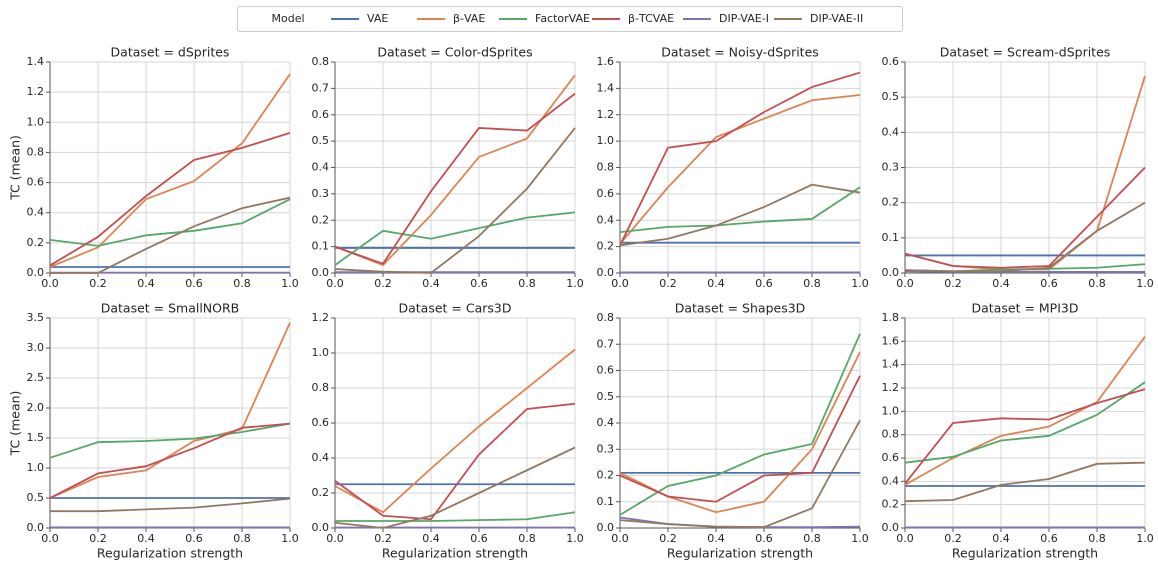 The width and height of the screenshot is (1158, 564). I want to click on legend-label: DIP-VAE-II, so click(836, 18).